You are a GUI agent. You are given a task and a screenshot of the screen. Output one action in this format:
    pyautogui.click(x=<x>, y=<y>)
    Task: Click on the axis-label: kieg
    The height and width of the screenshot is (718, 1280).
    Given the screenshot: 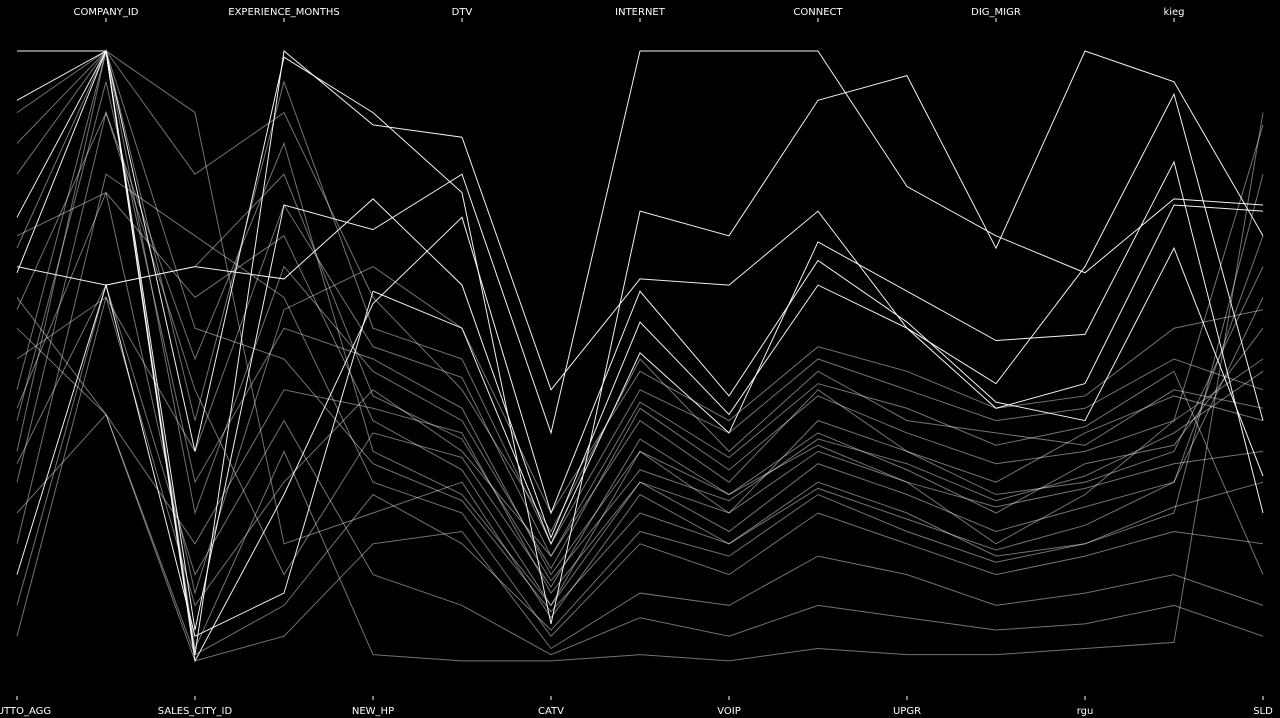 What is the action you would take?
    pyautogui.click(x=1173, y=12)
    